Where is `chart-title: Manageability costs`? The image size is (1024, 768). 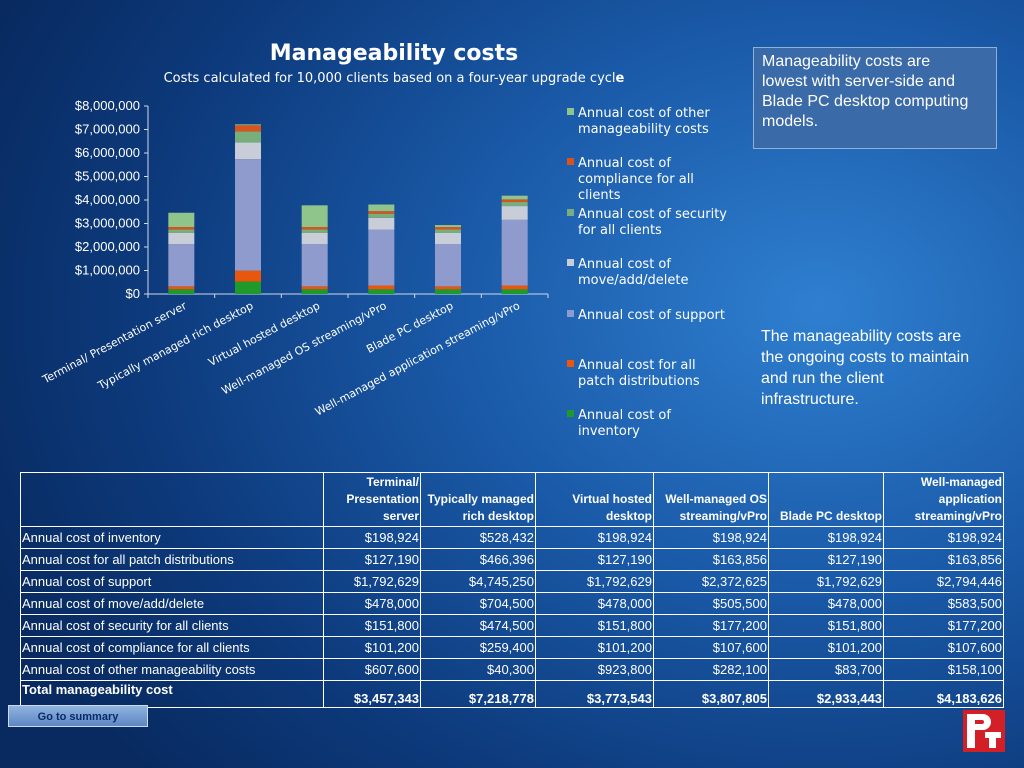
chart-title: Manageability costs is located at coordinates (394, 53).